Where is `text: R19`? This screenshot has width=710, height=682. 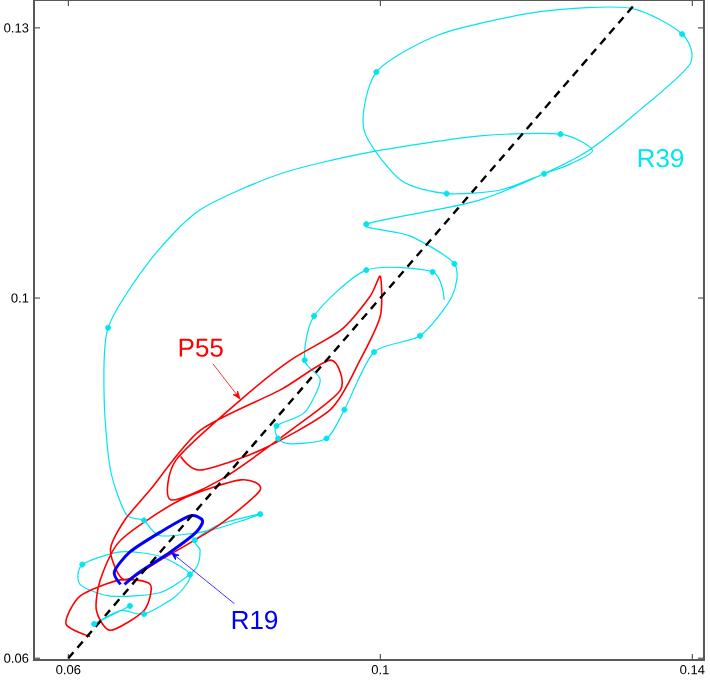
text: R19 is located at coordinates (255, 620).